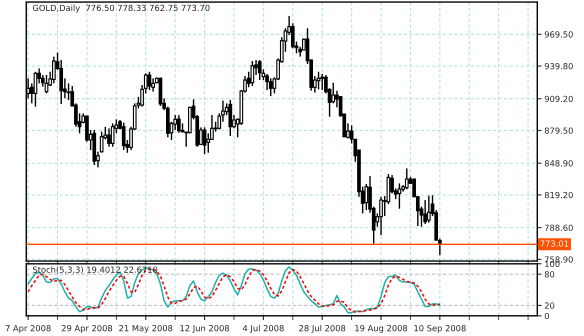 The width and height of the screenshot is (584, 336). I want to click on x-tick-label: 28 Jul 2008, so click(322, 328).